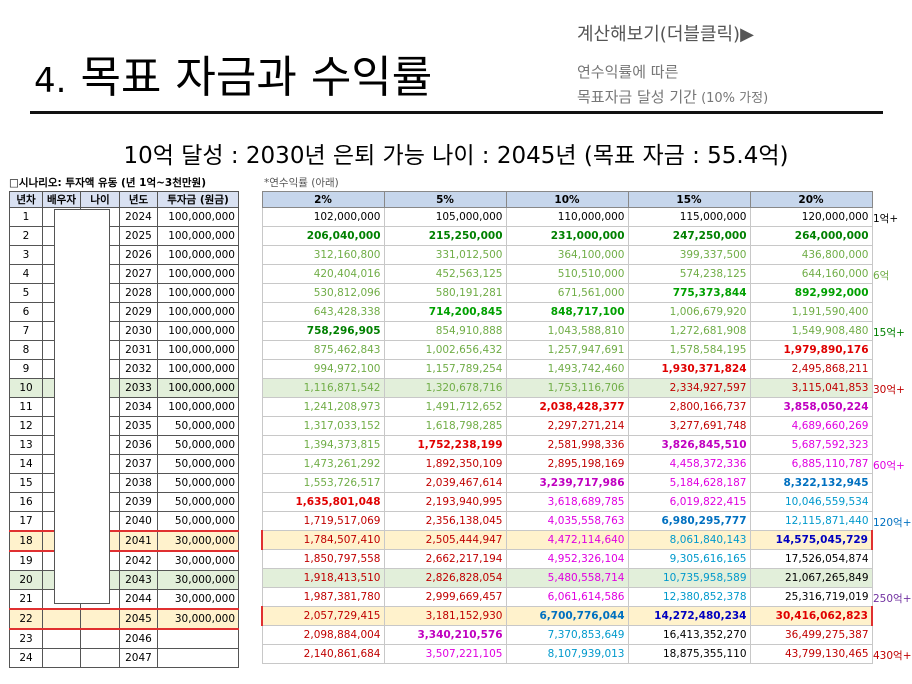 Image resolution: width=912 pixels, height=684 pixels. I want to click on projection-cell: 115,000,000, so click(689, 217).